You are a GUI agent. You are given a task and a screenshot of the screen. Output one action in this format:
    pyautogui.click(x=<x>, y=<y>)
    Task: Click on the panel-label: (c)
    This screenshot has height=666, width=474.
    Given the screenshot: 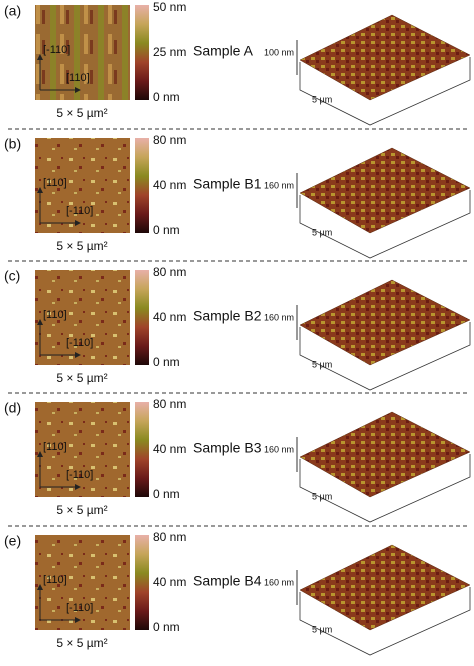 What is the action you would take?
    pyautogui.click(x=12, y=276)
    